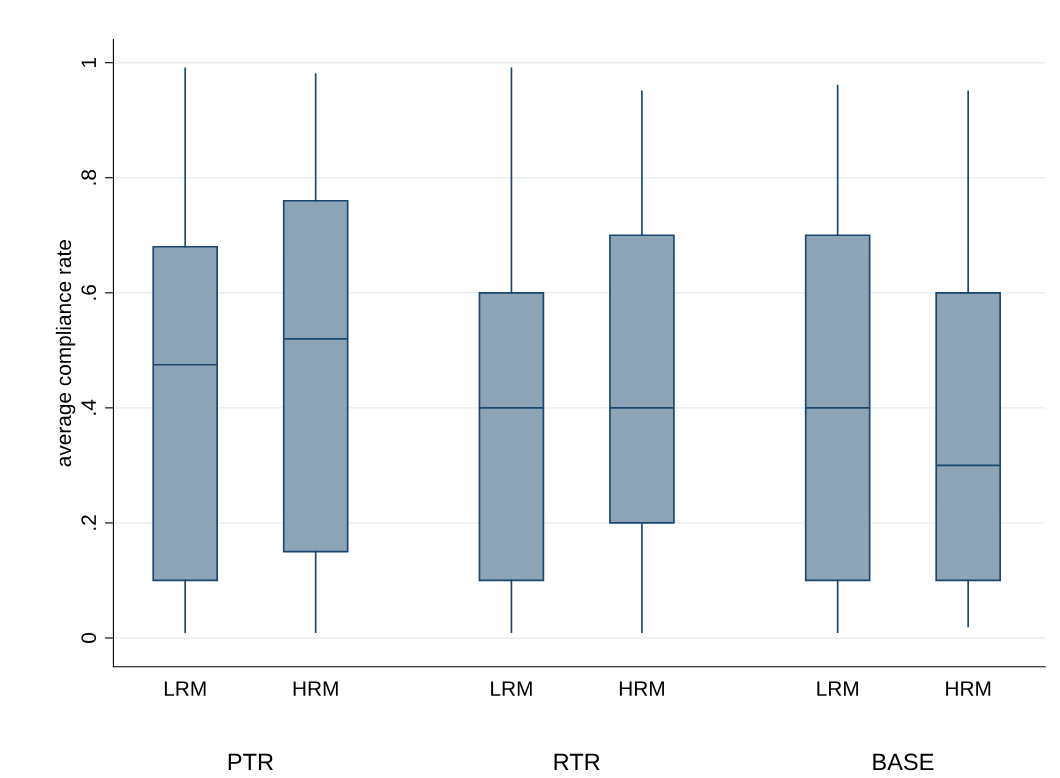  I want to click on y-tick-label: .6, so click(89, 292).